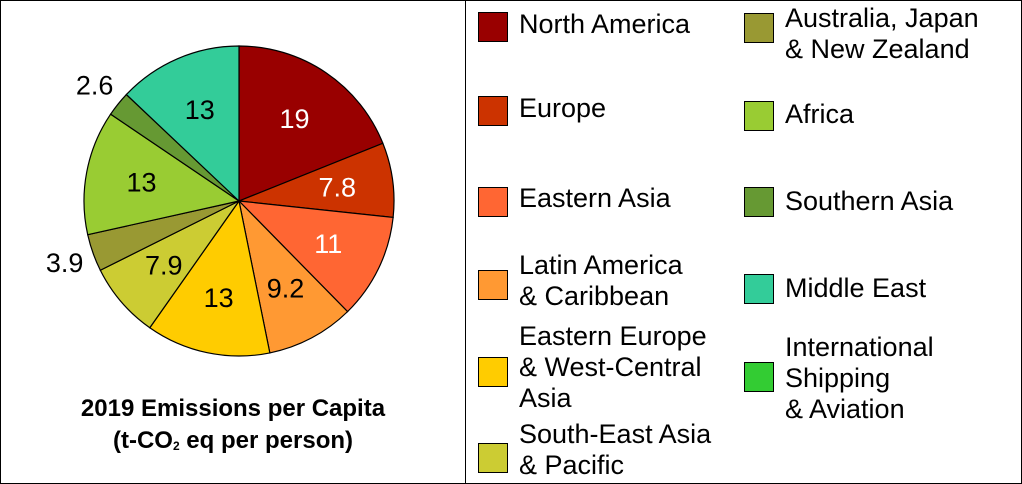 The width and height of the screenshot is (1022, 484). I want to click on pie-slice-north-america, so click(311, 123).